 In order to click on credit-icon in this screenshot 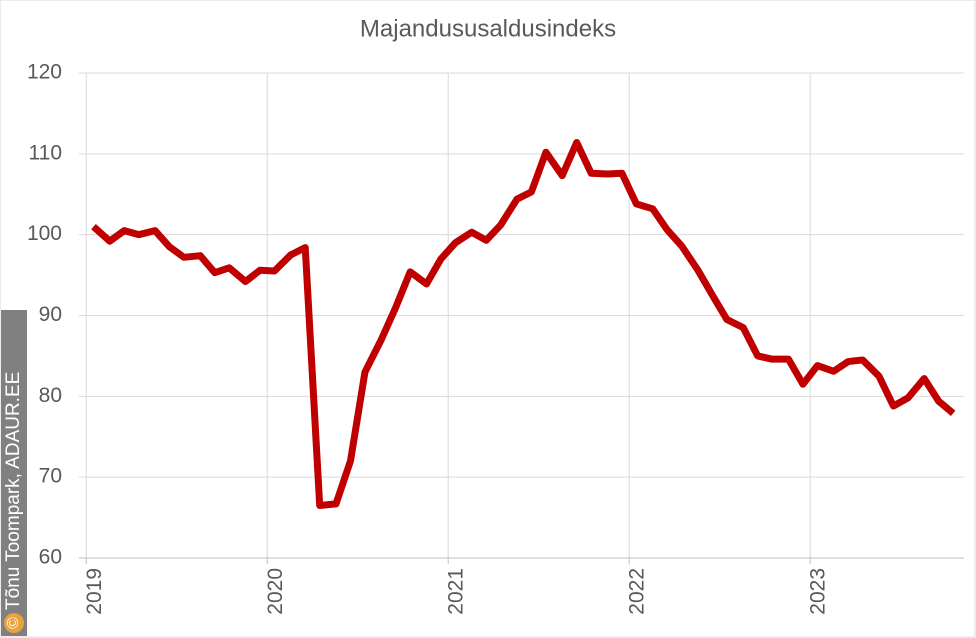, I will do `click(14, 623)`.